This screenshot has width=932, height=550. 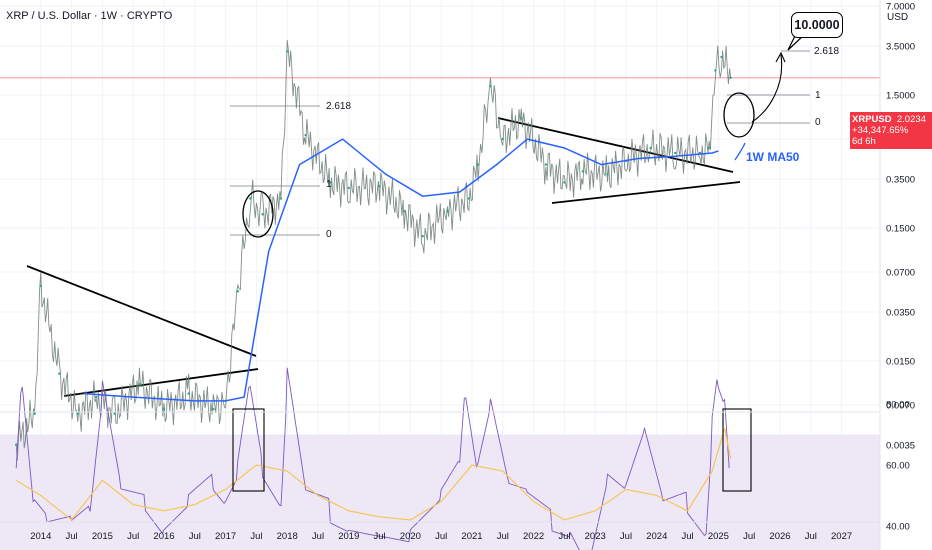 I want to click on rsi-ma-line, so click(x=373, y=474).